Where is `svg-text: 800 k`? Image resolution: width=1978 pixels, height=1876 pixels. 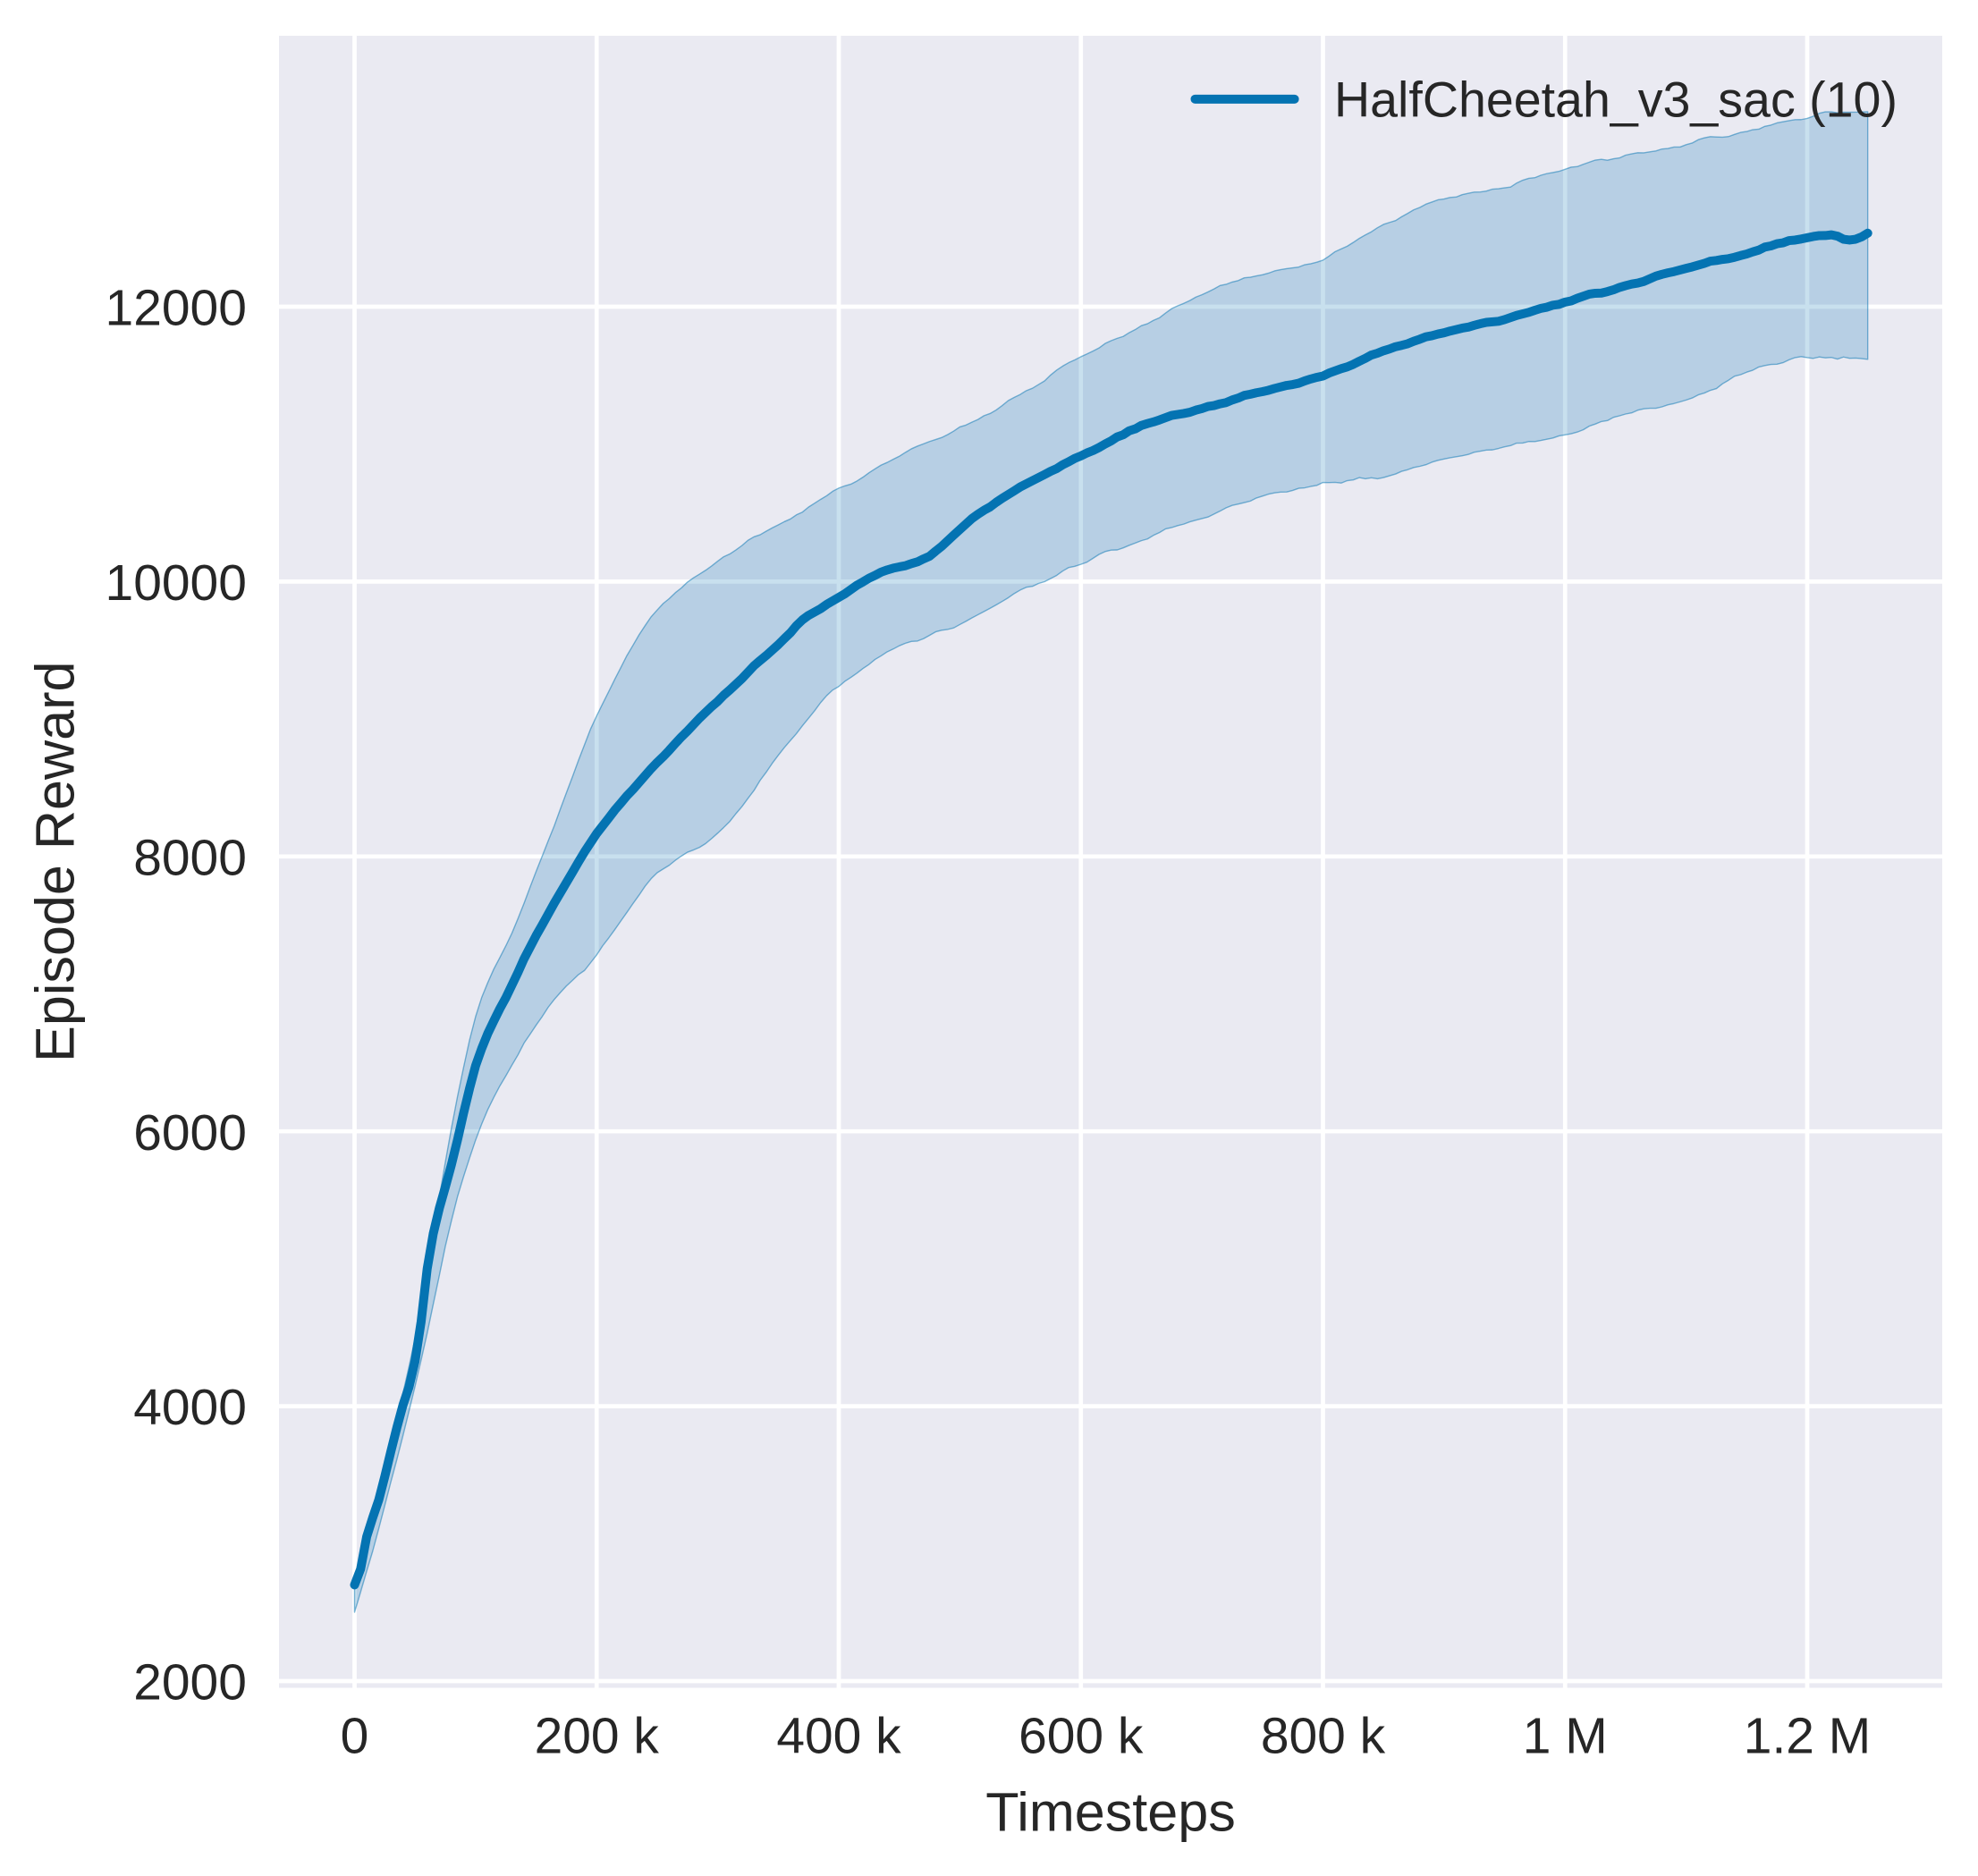 svg-text: 800 k is located at coordinates (1323, 1736).